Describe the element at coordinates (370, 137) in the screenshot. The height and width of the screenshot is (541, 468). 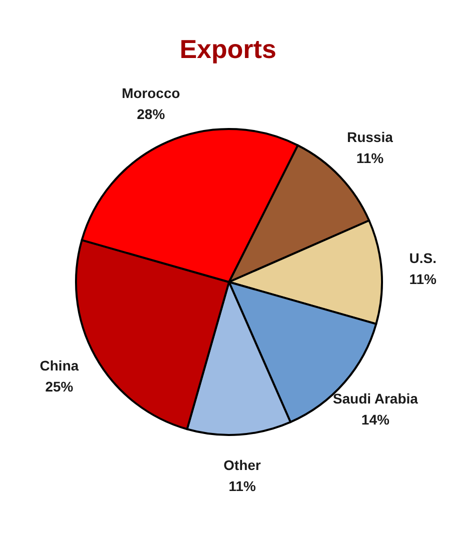
I see `slice-label: Russia` at that location.